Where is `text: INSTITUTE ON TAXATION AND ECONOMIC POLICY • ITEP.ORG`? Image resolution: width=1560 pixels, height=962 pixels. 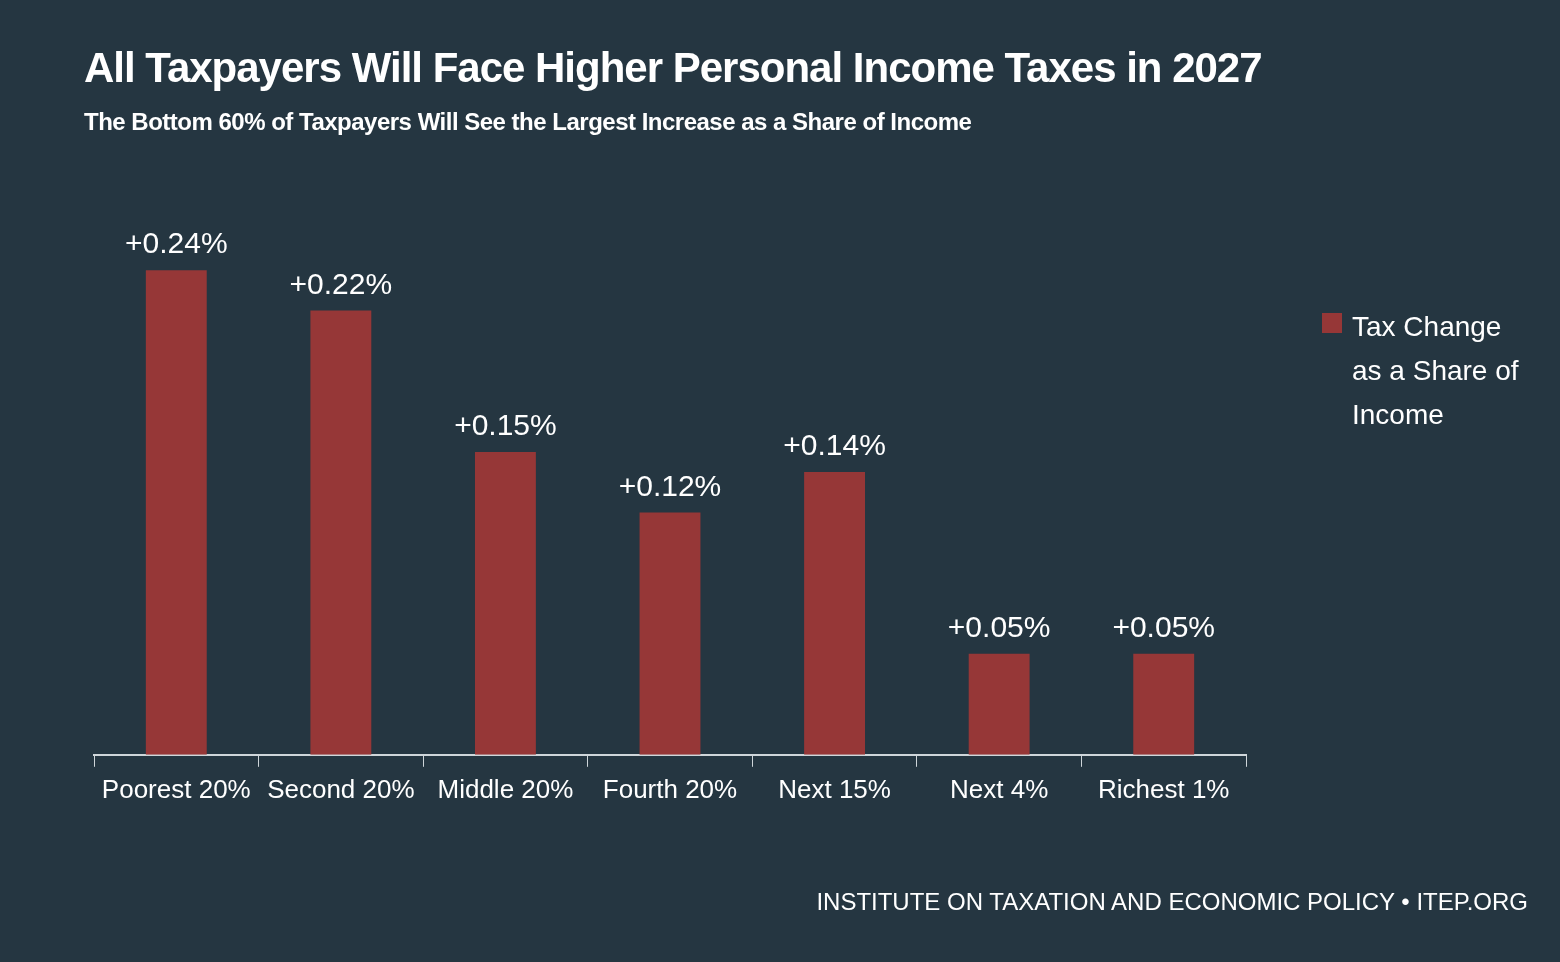 text: INSTITUTE ON TAXATION AND ECONOMIC POLICY • ITEP.ORG is located at coordinates (1172, 902).